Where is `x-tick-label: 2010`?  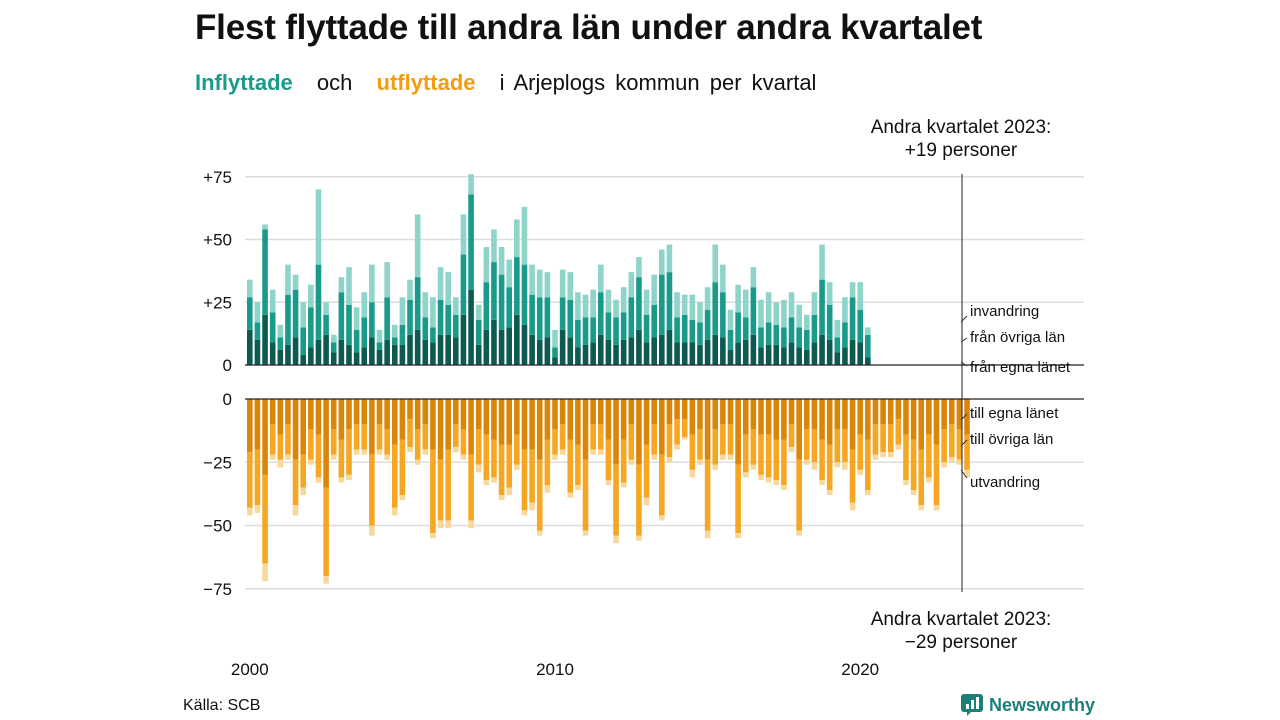 x-tick-label: 2010 is located at coordinates (555, 669).